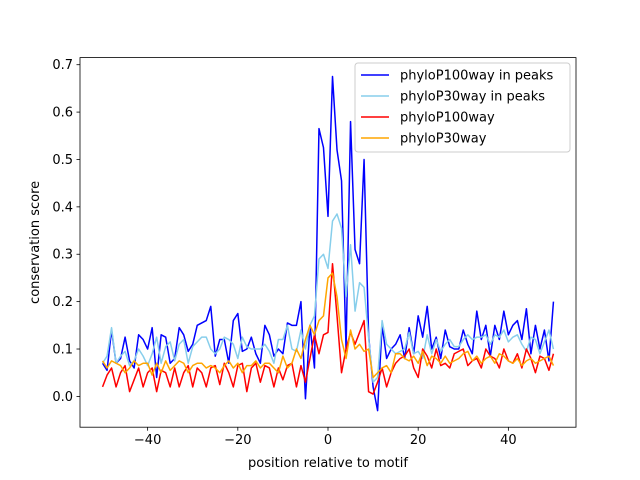 This screenshot has width=640, height=480. I want to click on legend-label-1: phyloP100way in peaks, so click(477, 76).